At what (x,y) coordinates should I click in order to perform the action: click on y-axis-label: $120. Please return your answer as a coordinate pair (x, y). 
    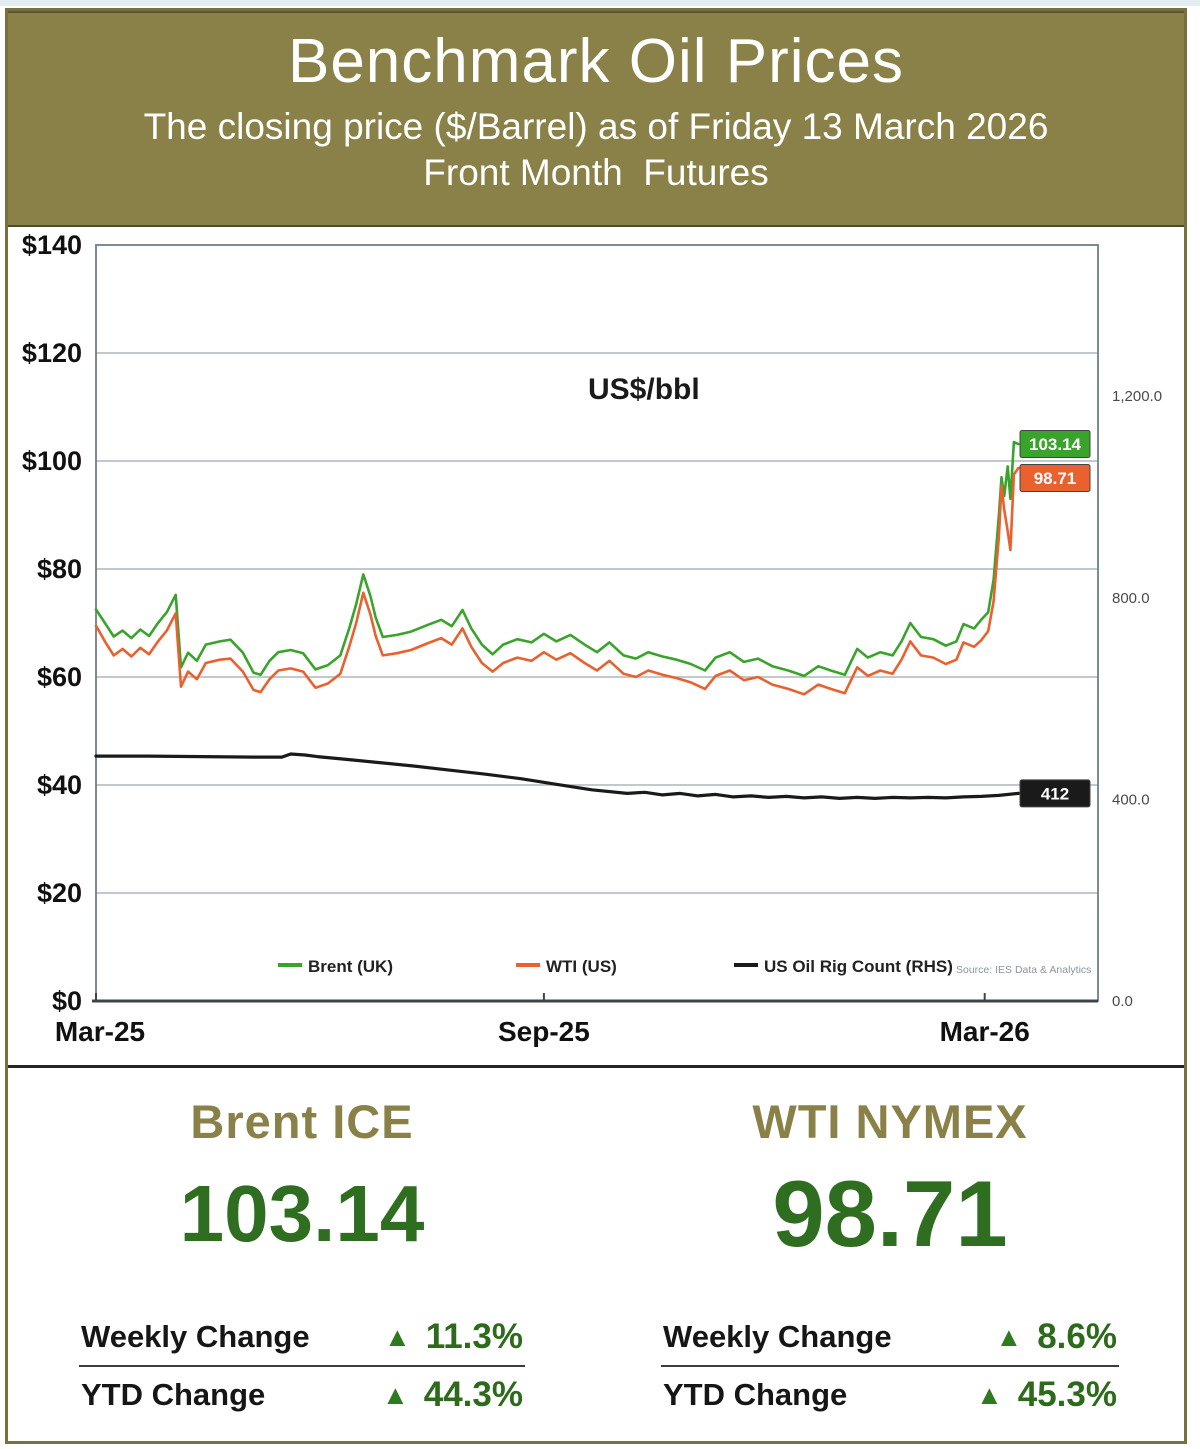
    Looking at the image, I should click on (52, 353).